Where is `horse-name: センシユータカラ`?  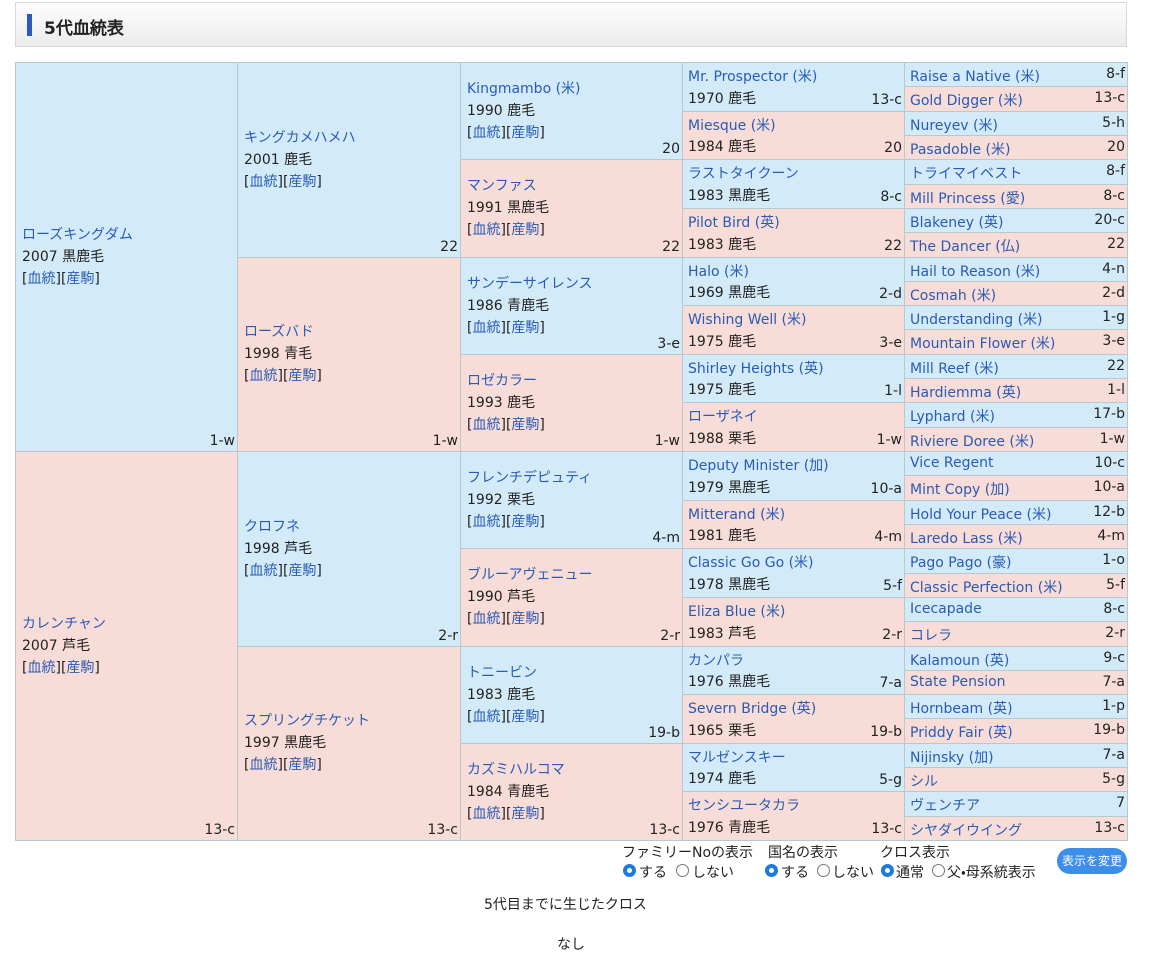 horse-name: センシユータカラ is located at coordinates (744, 806).